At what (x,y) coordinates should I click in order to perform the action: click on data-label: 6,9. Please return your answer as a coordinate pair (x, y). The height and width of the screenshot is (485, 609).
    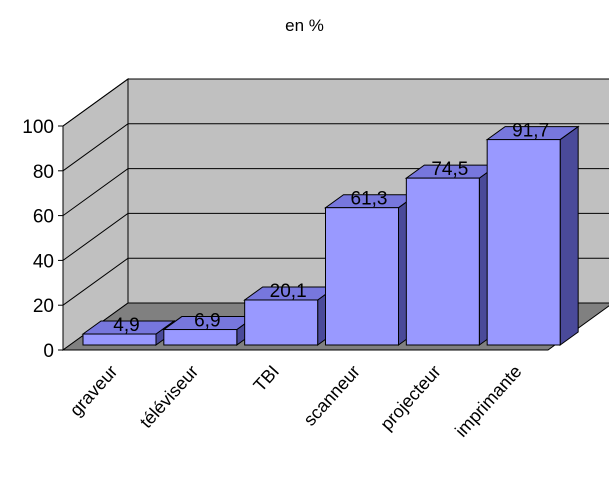
    Looking at the image, I should click on (207, 321).